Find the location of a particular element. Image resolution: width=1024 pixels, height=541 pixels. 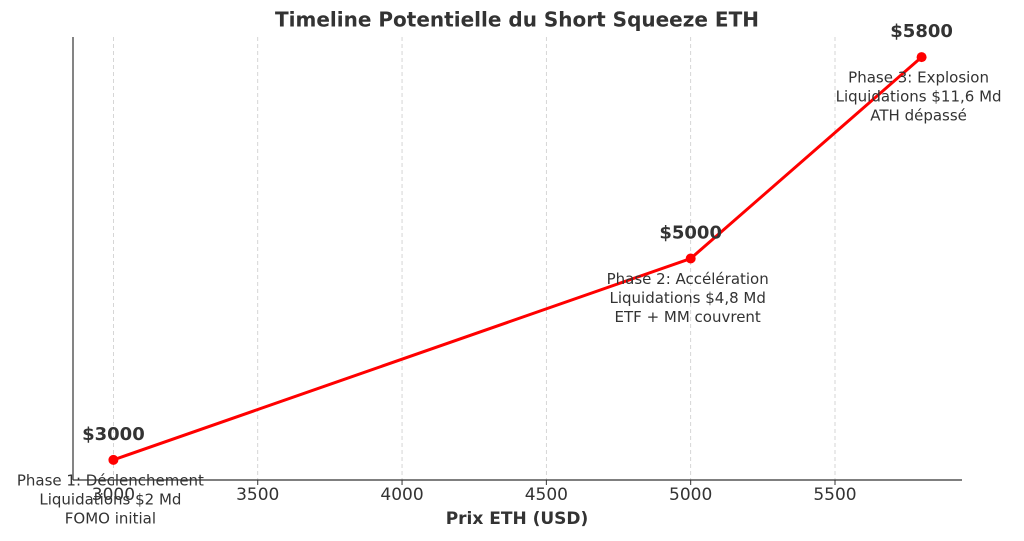

x-tick-label: 3000 is located at coordinates (113, 495).